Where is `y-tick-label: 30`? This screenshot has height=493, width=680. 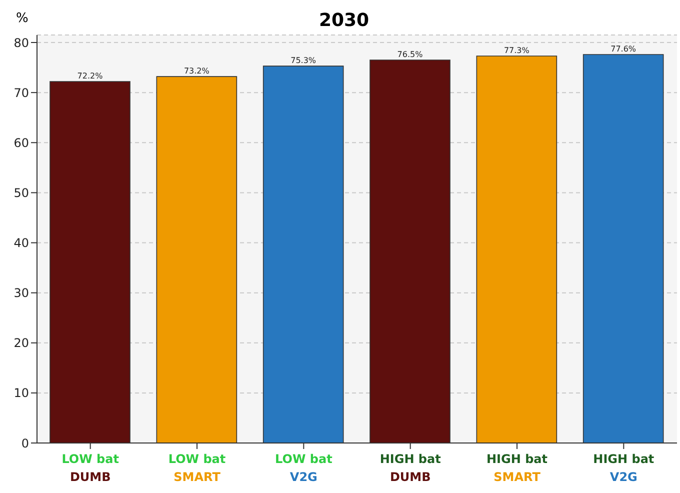 y-tick-label: 30 is located at coordinates (21, 293).